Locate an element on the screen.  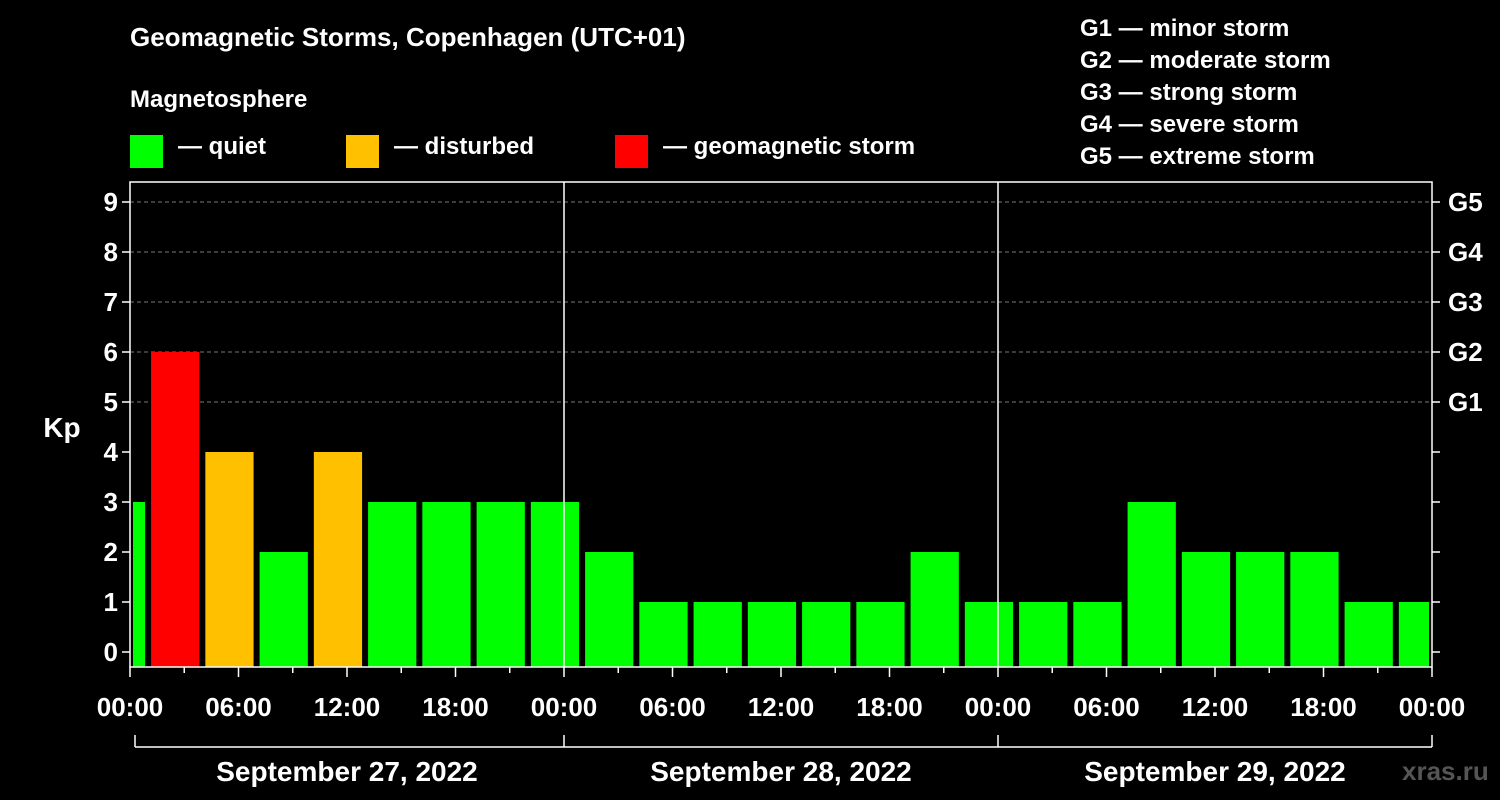
y-tick-label: 0 is located at coordinates (111, 652).